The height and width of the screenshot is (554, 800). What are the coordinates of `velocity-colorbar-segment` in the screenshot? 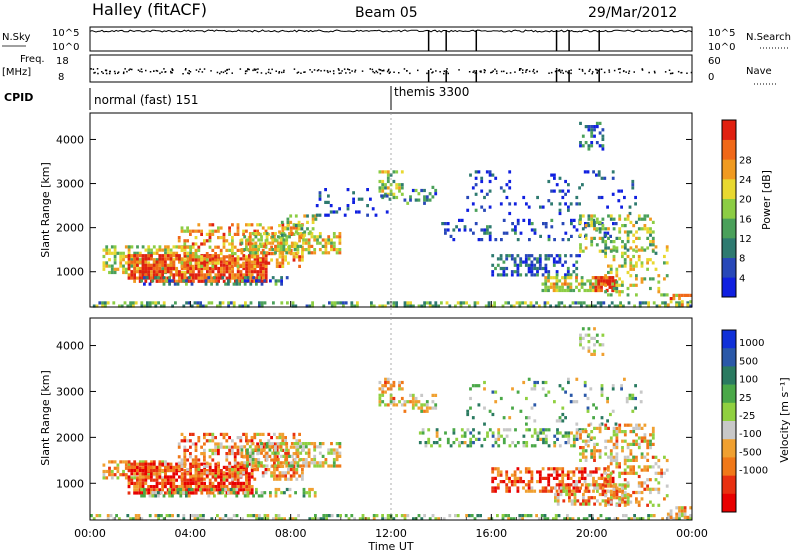 It's located at (729, 430).